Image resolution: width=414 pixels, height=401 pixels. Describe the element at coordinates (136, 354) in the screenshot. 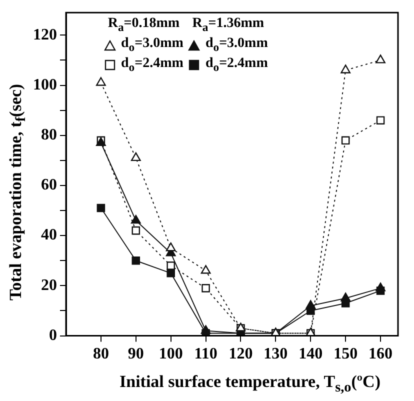

I see `x-tick-label: 90` at that location.